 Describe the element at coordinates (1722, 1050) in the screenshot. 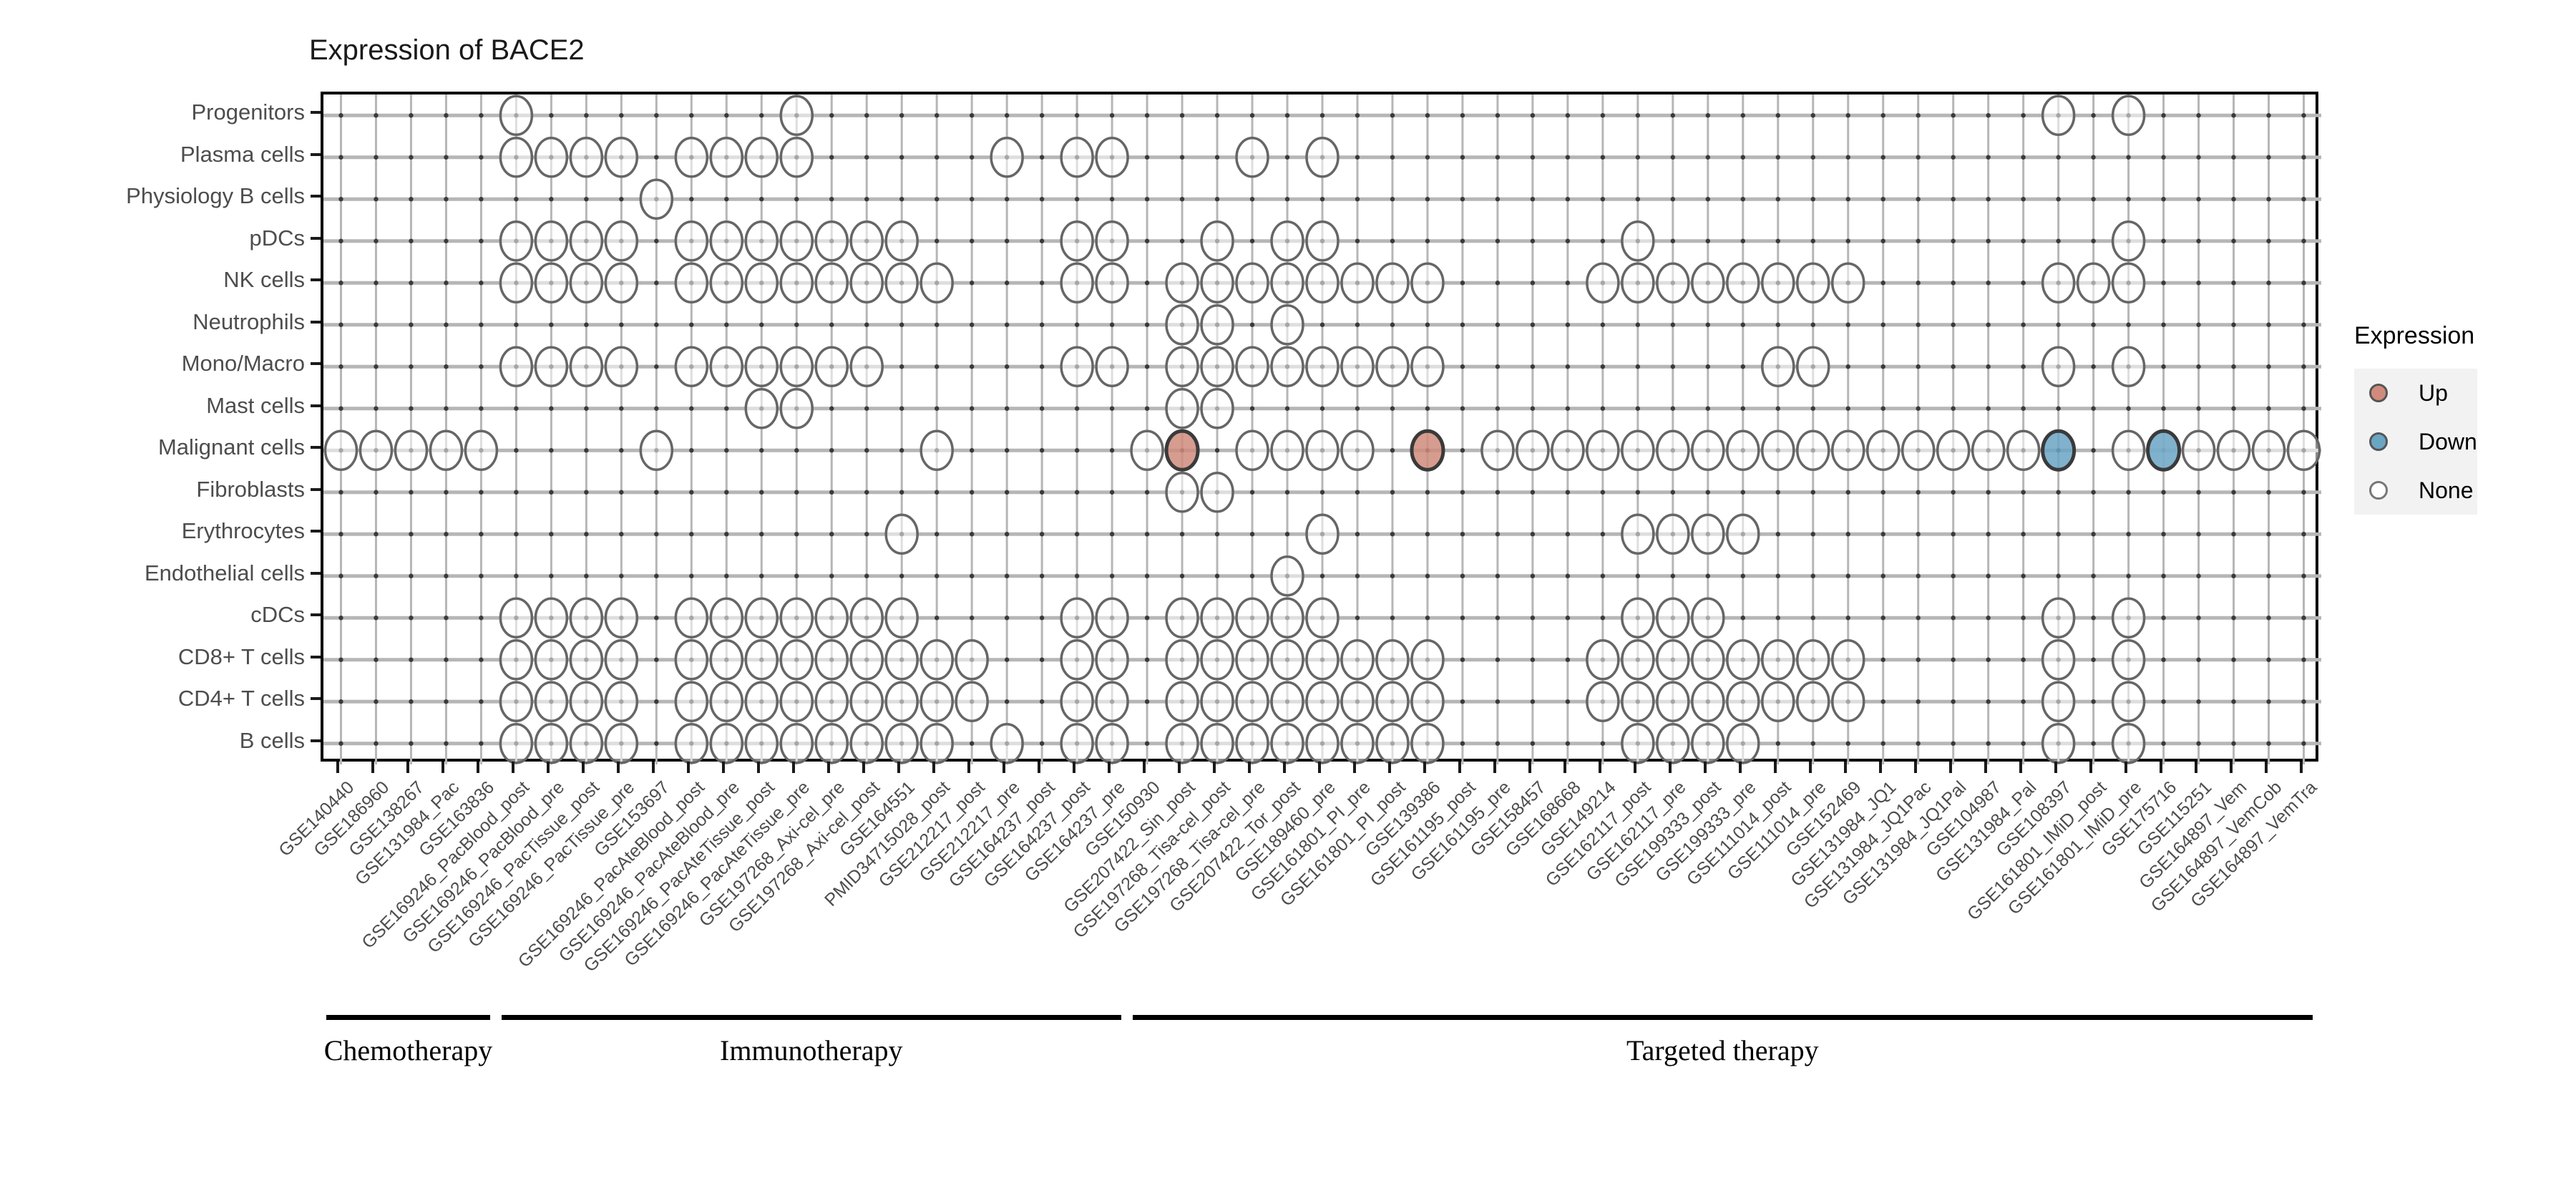

I see `therapy-group-label: Targeted therapy` at that location.